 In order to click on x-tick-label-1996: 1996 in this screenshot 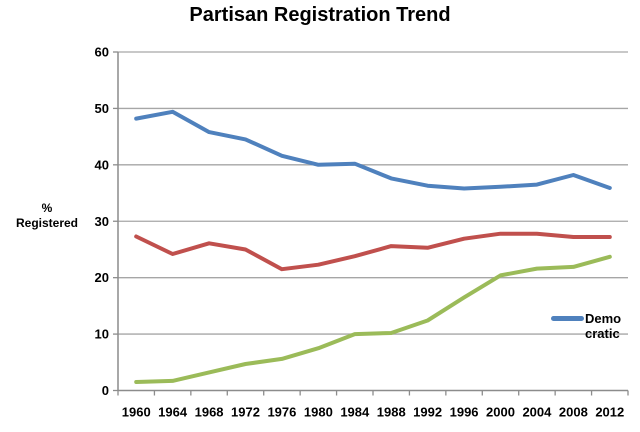, I will do `click(464, 412)`.